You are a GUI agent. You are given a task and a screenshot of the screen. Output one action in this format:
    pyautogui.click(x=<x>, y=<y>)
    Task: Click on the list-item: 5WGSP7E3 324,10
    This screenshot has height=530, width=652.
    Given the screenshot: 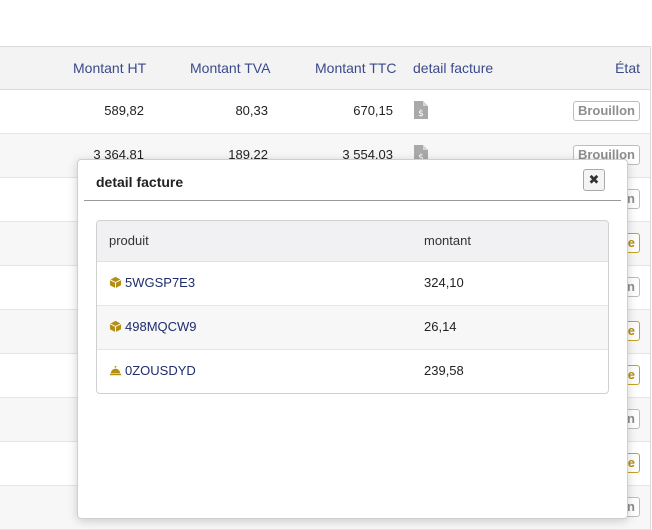 What is the action you would take?
    pyautogui.click(x=352, y=284)
    